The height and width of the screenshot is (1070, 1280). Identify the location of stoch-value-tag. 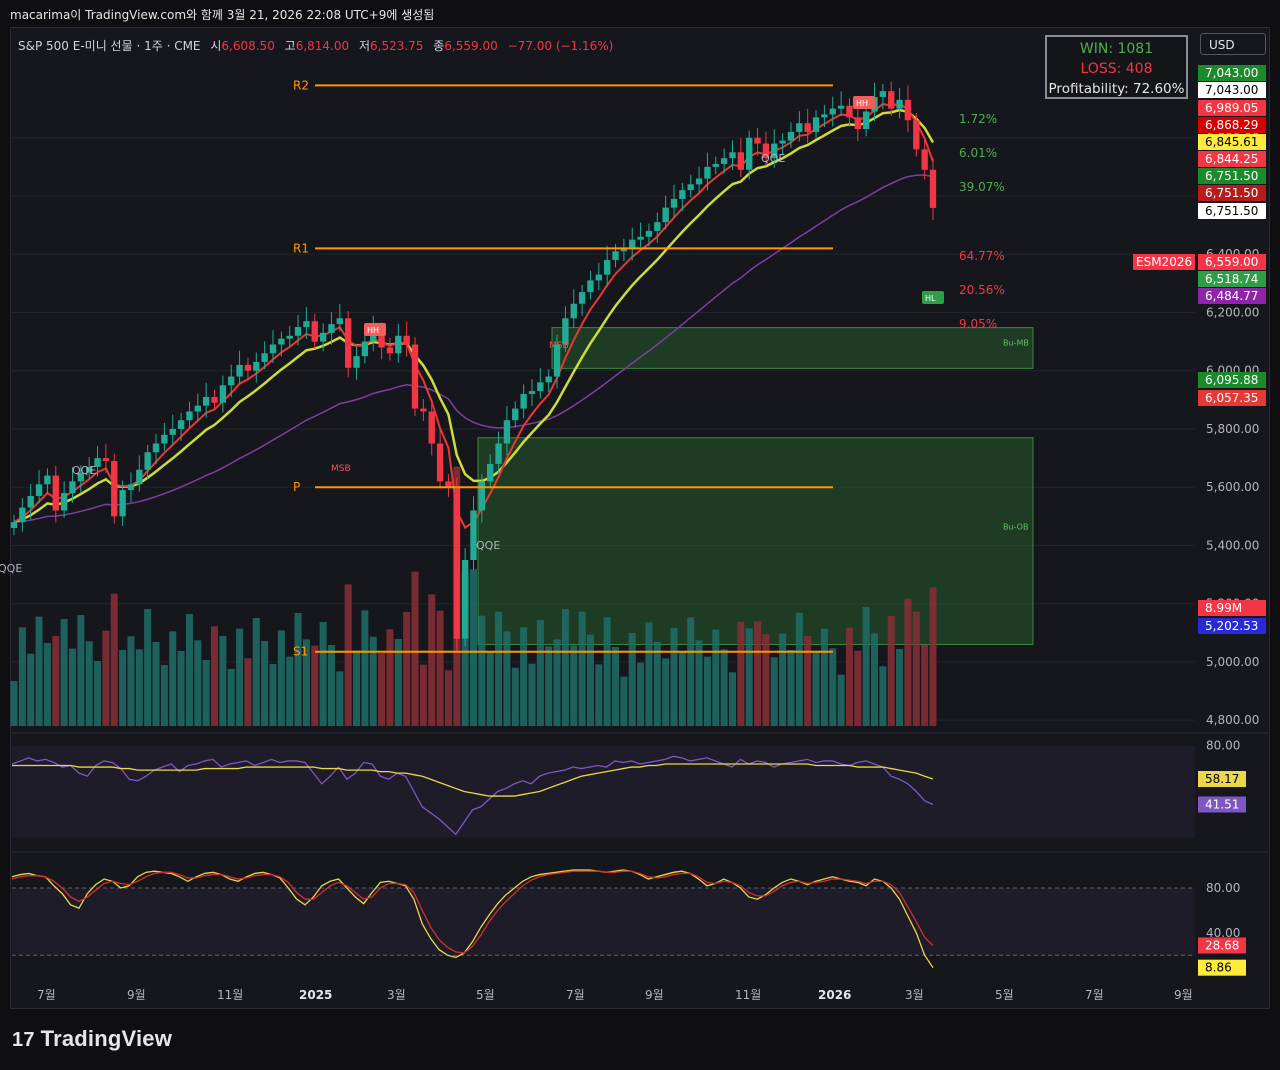
(1222, 967).